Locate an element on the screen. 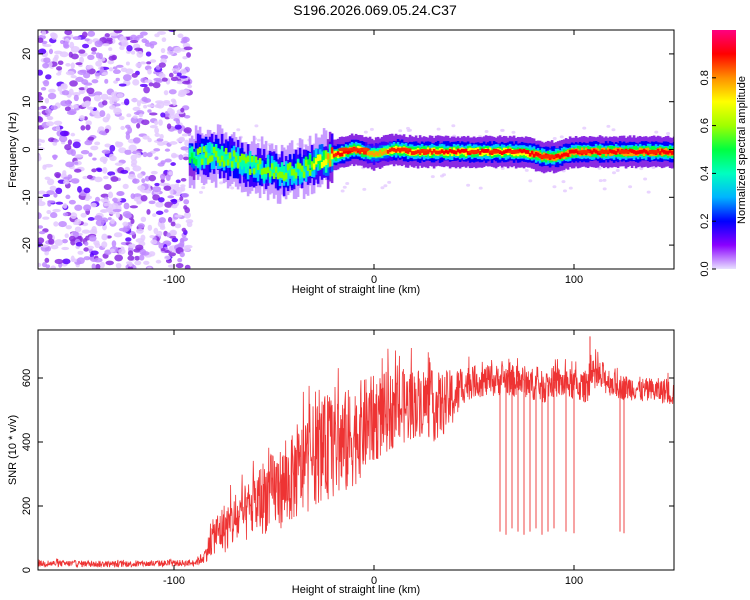  spectrogram-y-tick-label: 0 is located at coordinates (27, 149).